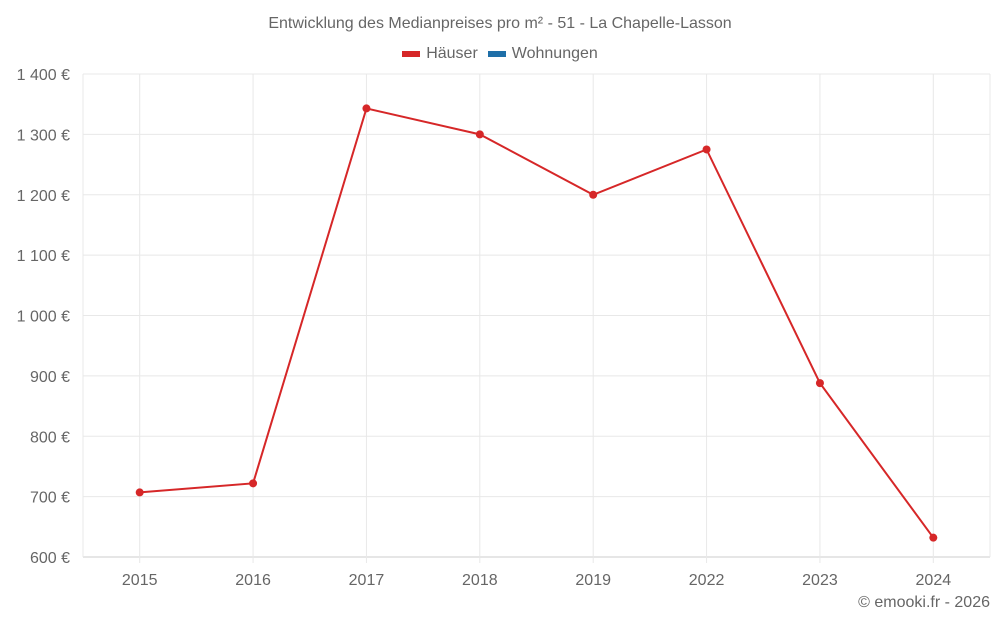 The width and height of the screenshot is (1000, 625). What do you see at coordinates (43, 317) in the screenshot?
I see `y-tick-label: 1 000 €` at bounding box center [43, 317].